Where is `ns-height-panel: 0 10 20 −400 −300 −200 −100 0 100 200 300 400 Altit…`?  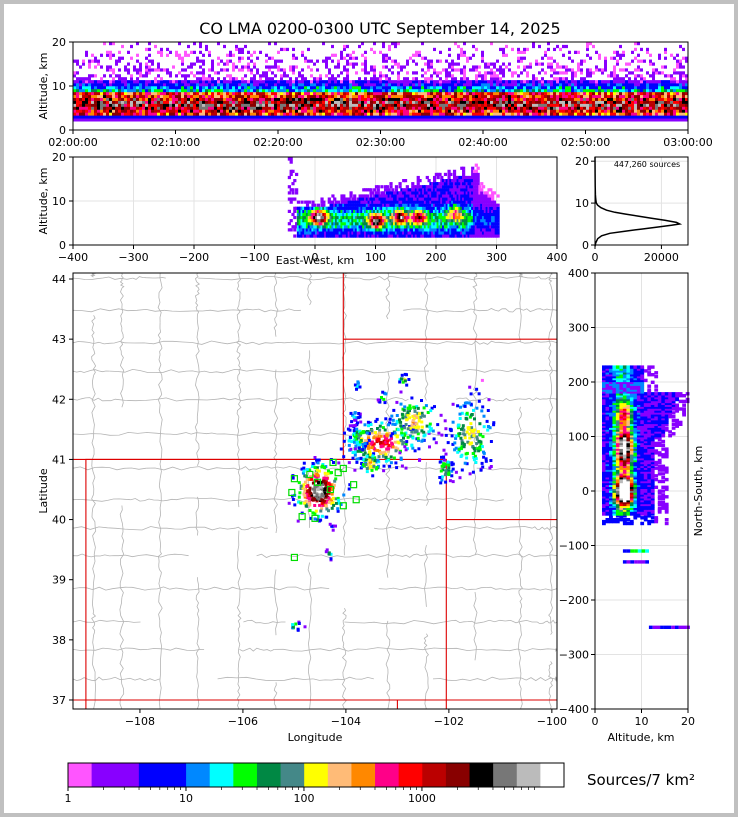 ns-height-panel: 0 10 20 −400 −300 −200 −100 0 100 200 300 400 Altit… is located at coordinates (632, 505).